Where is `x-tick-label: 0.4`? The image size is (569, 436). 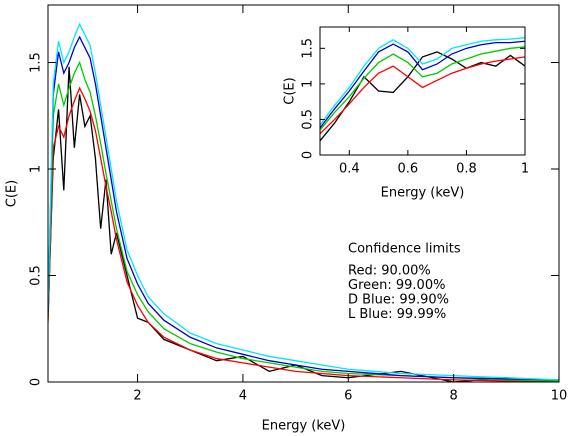
x-tick-label: 0.4 is located at coordinates (349, 169).